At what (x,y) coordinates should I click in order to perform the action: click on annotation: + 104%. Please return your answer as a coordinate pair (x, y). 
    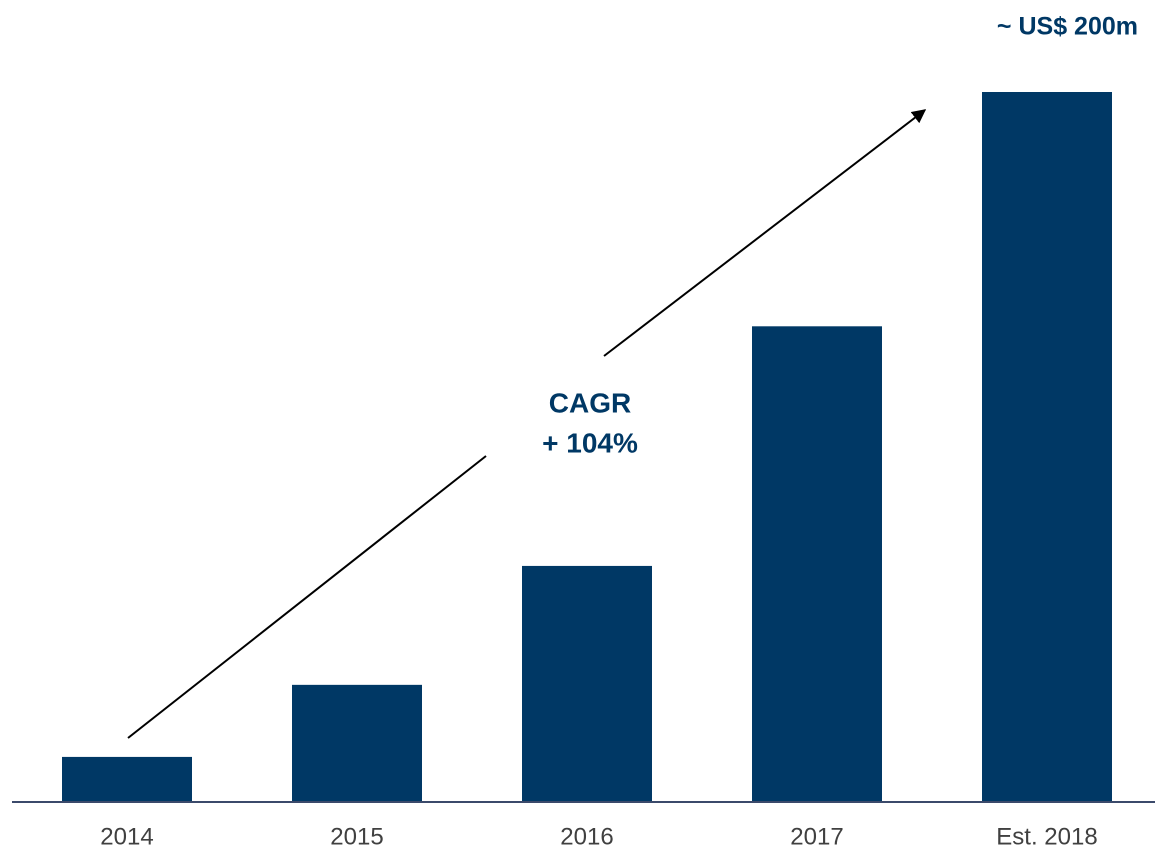
    Looking at the image, I should click on (590, 442).